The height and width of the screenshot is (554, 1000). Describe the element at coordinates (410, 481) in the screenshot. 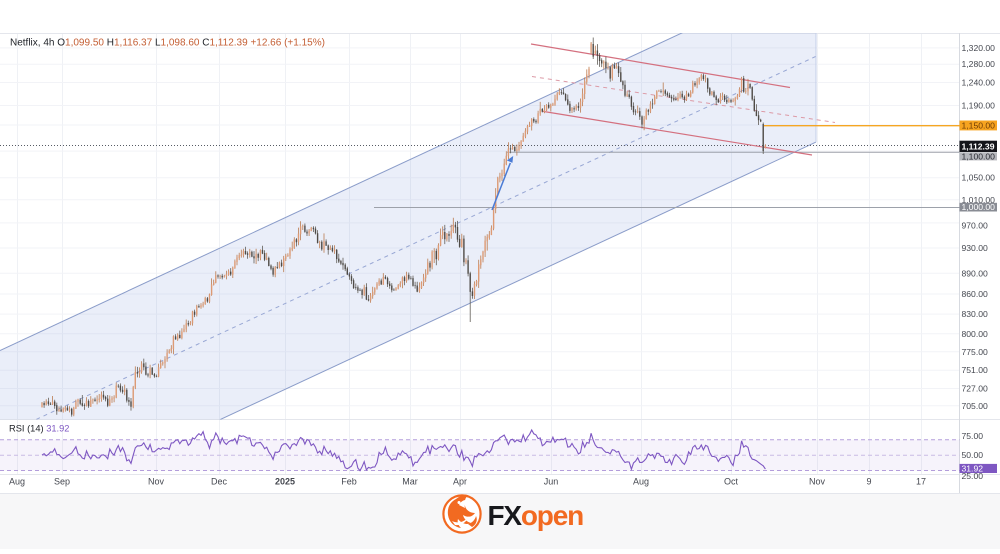

I see `svg-text: Mar` at that location.